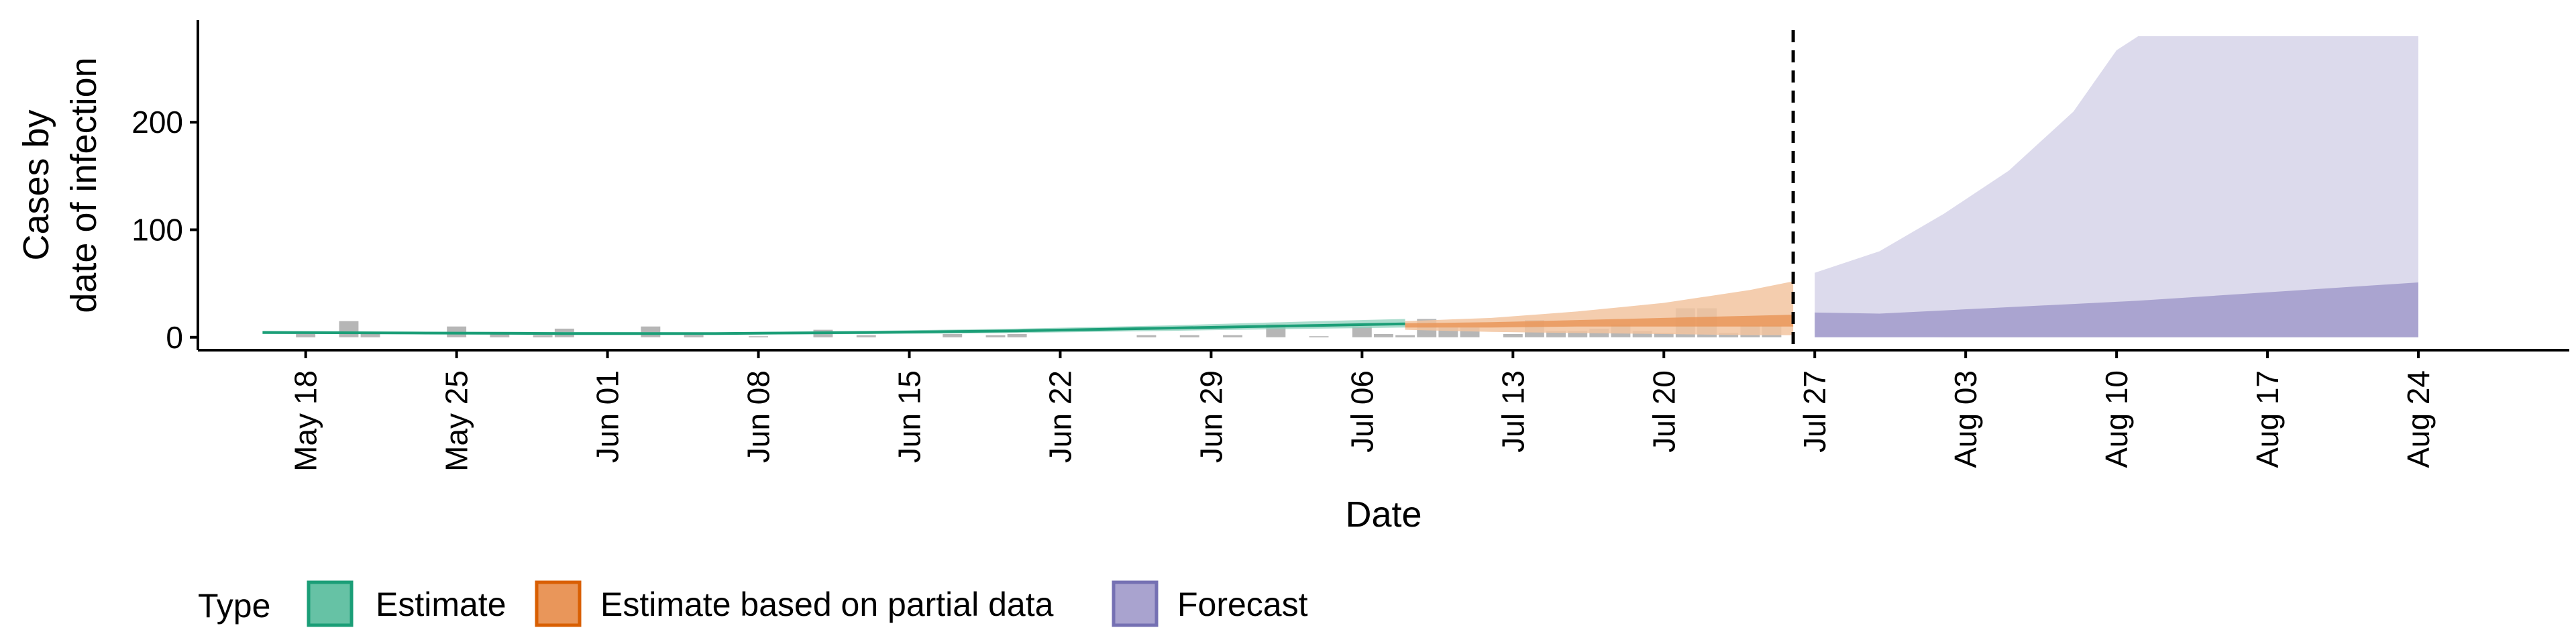 This screenshot has width=2576, height=644. I want to click on y-axis-title: Cases by date of infection, so click(60, 185).